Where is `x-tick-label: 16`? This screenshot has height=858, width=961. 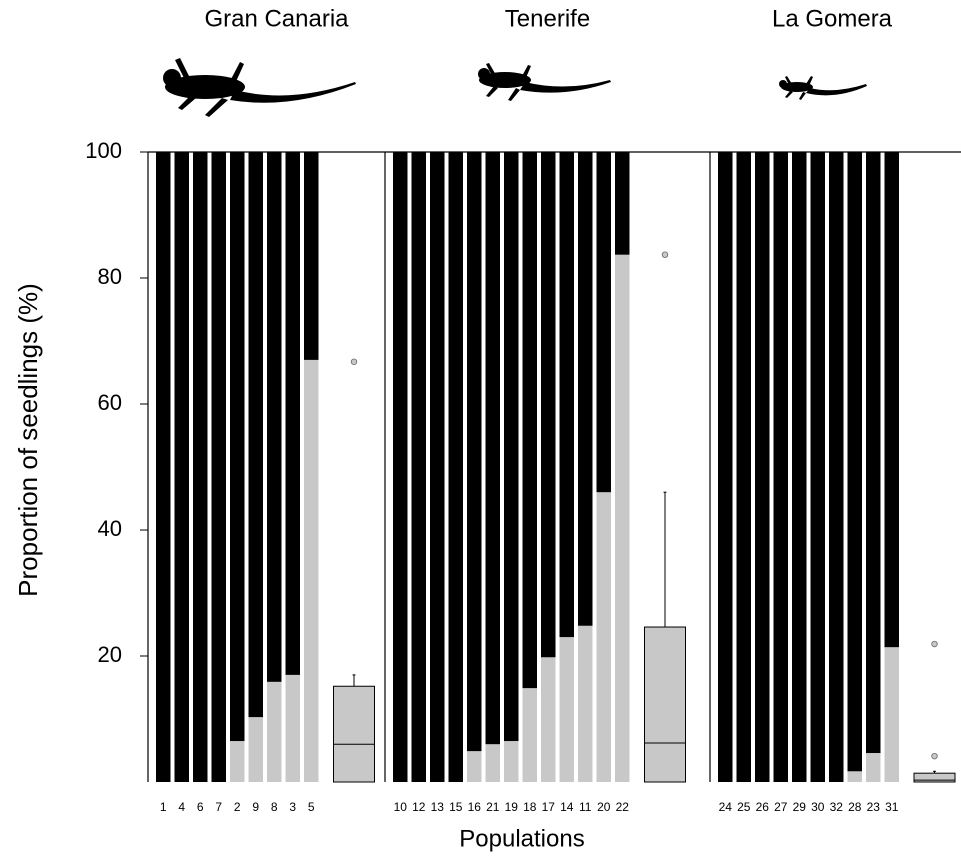 x-tick-label: 16 is located at coordinates (475, 807).